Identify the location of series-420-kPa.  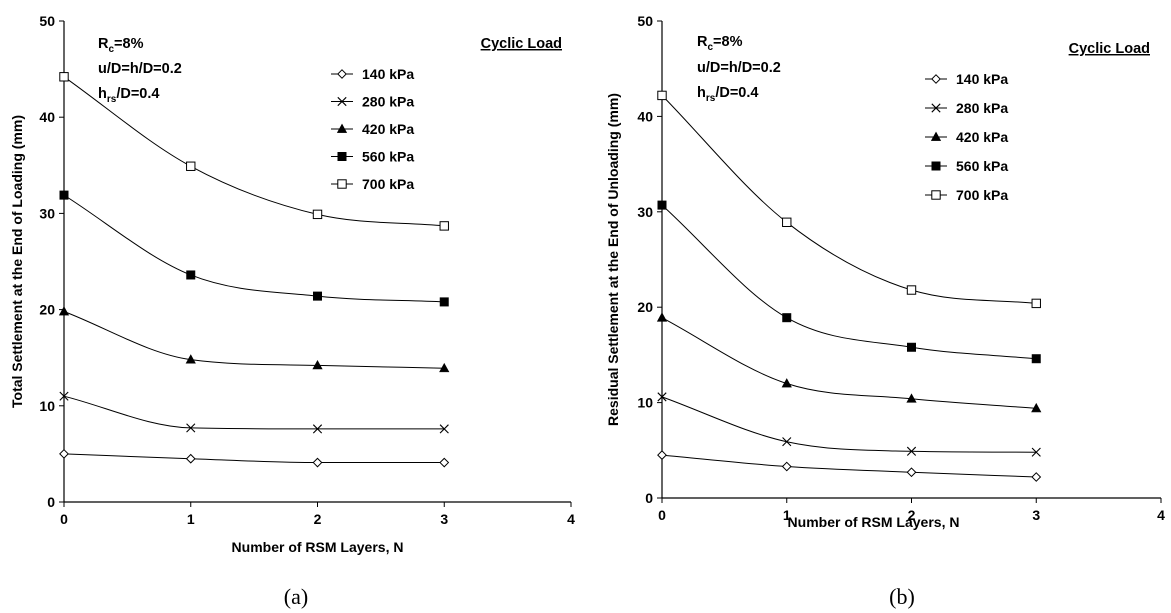
(254, 339).